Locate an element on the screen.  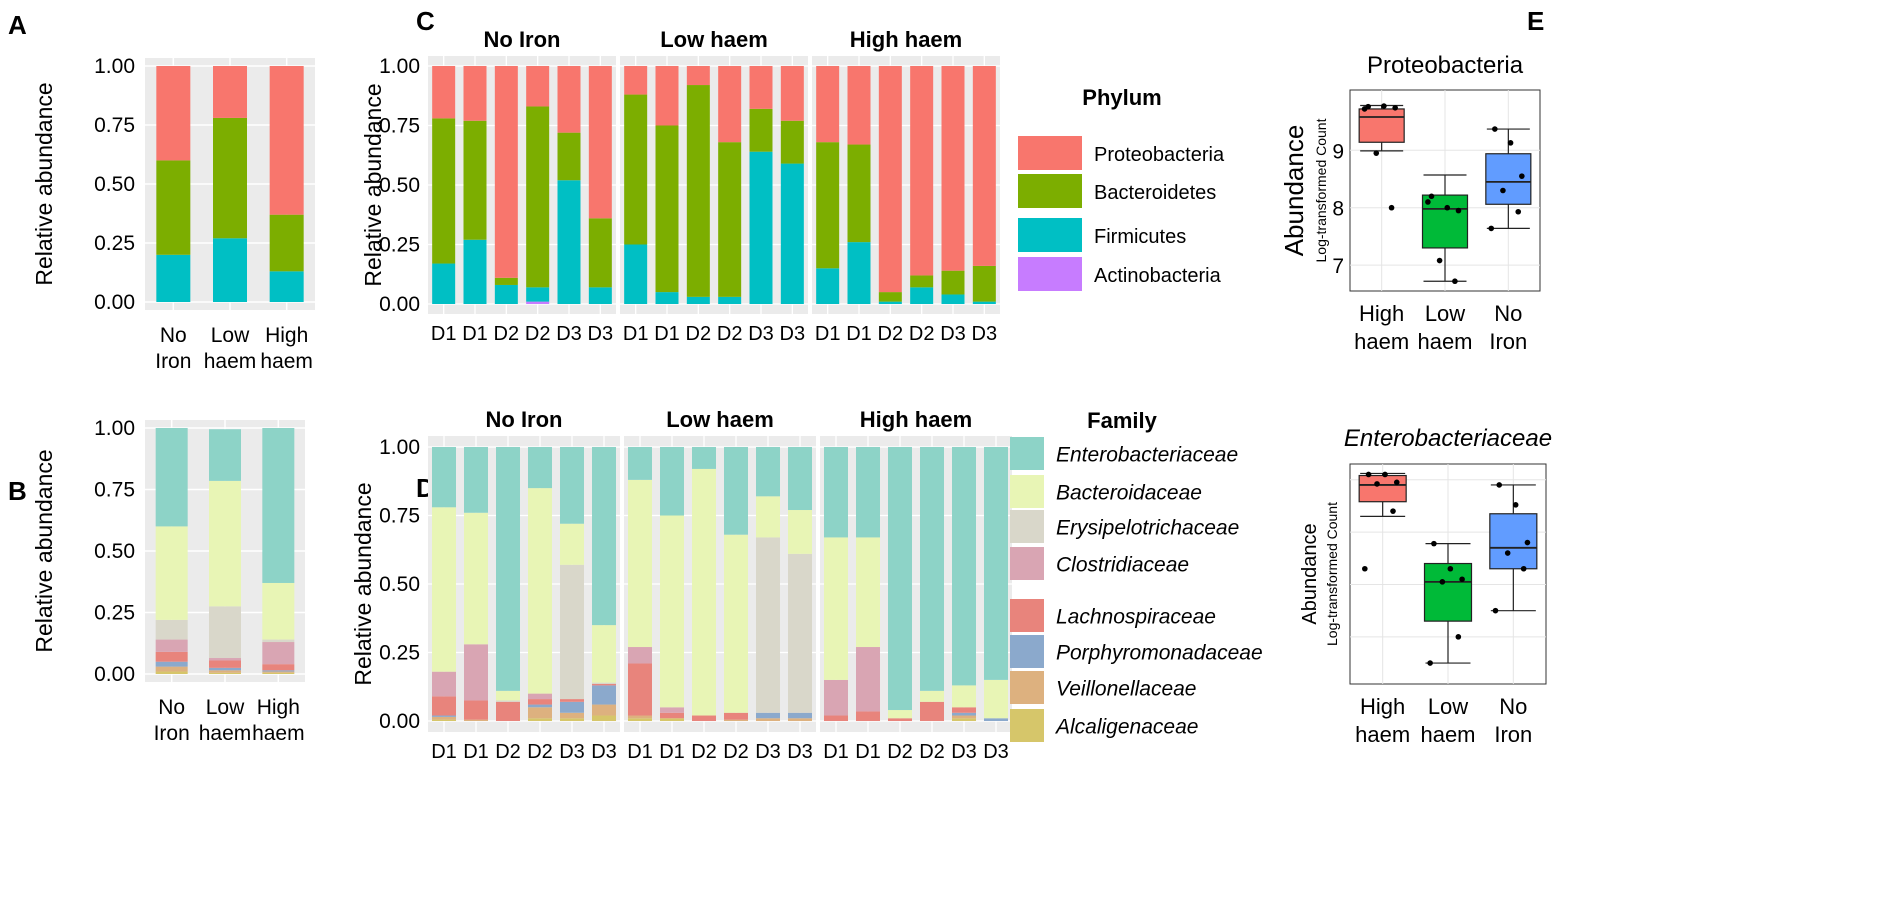
bar-high-haem-d1-clostridiaceae is located at coordinates (836, 697).